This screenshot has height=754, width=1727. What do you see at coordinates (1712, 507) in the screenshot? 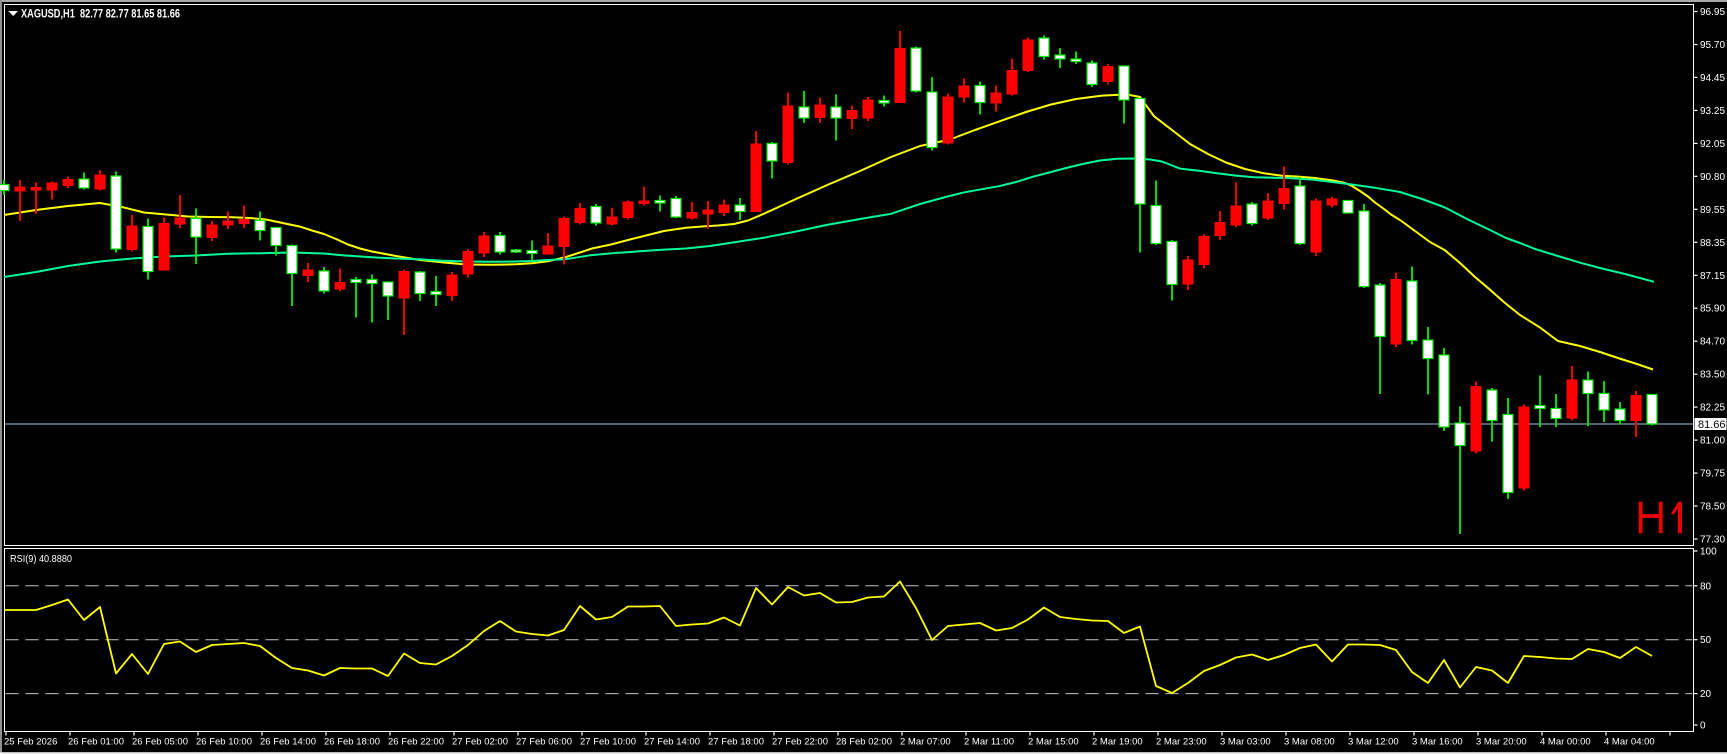
I see `svg-text: 78.50` at bounding box center [1712, 507].